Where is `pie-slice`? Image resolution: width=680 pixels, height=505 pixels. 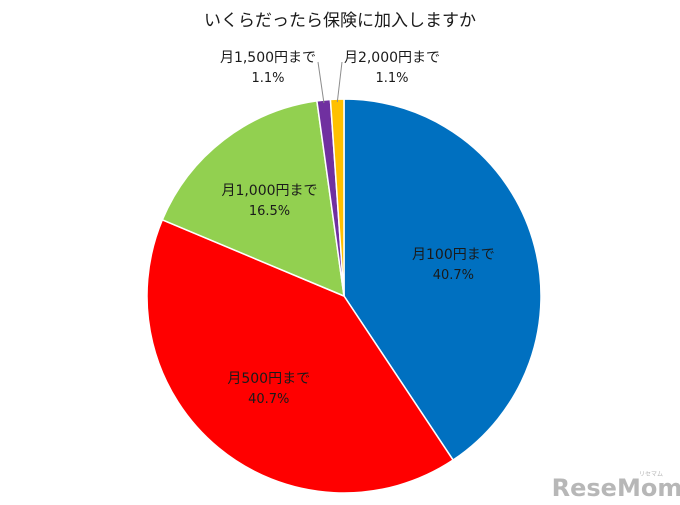
pie-slice is located at coordinates (253, 199).